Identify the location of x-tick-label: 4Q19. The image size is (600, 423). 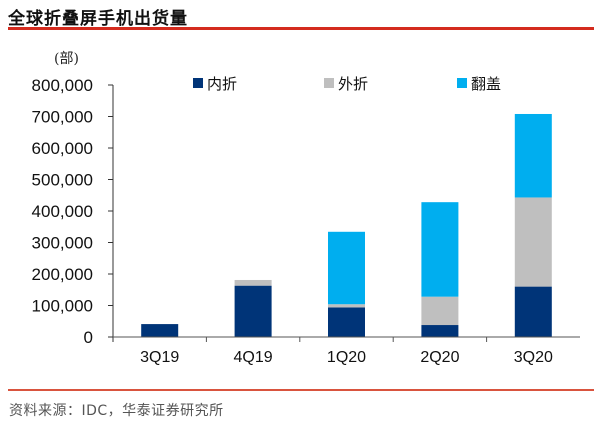
(253, 357).